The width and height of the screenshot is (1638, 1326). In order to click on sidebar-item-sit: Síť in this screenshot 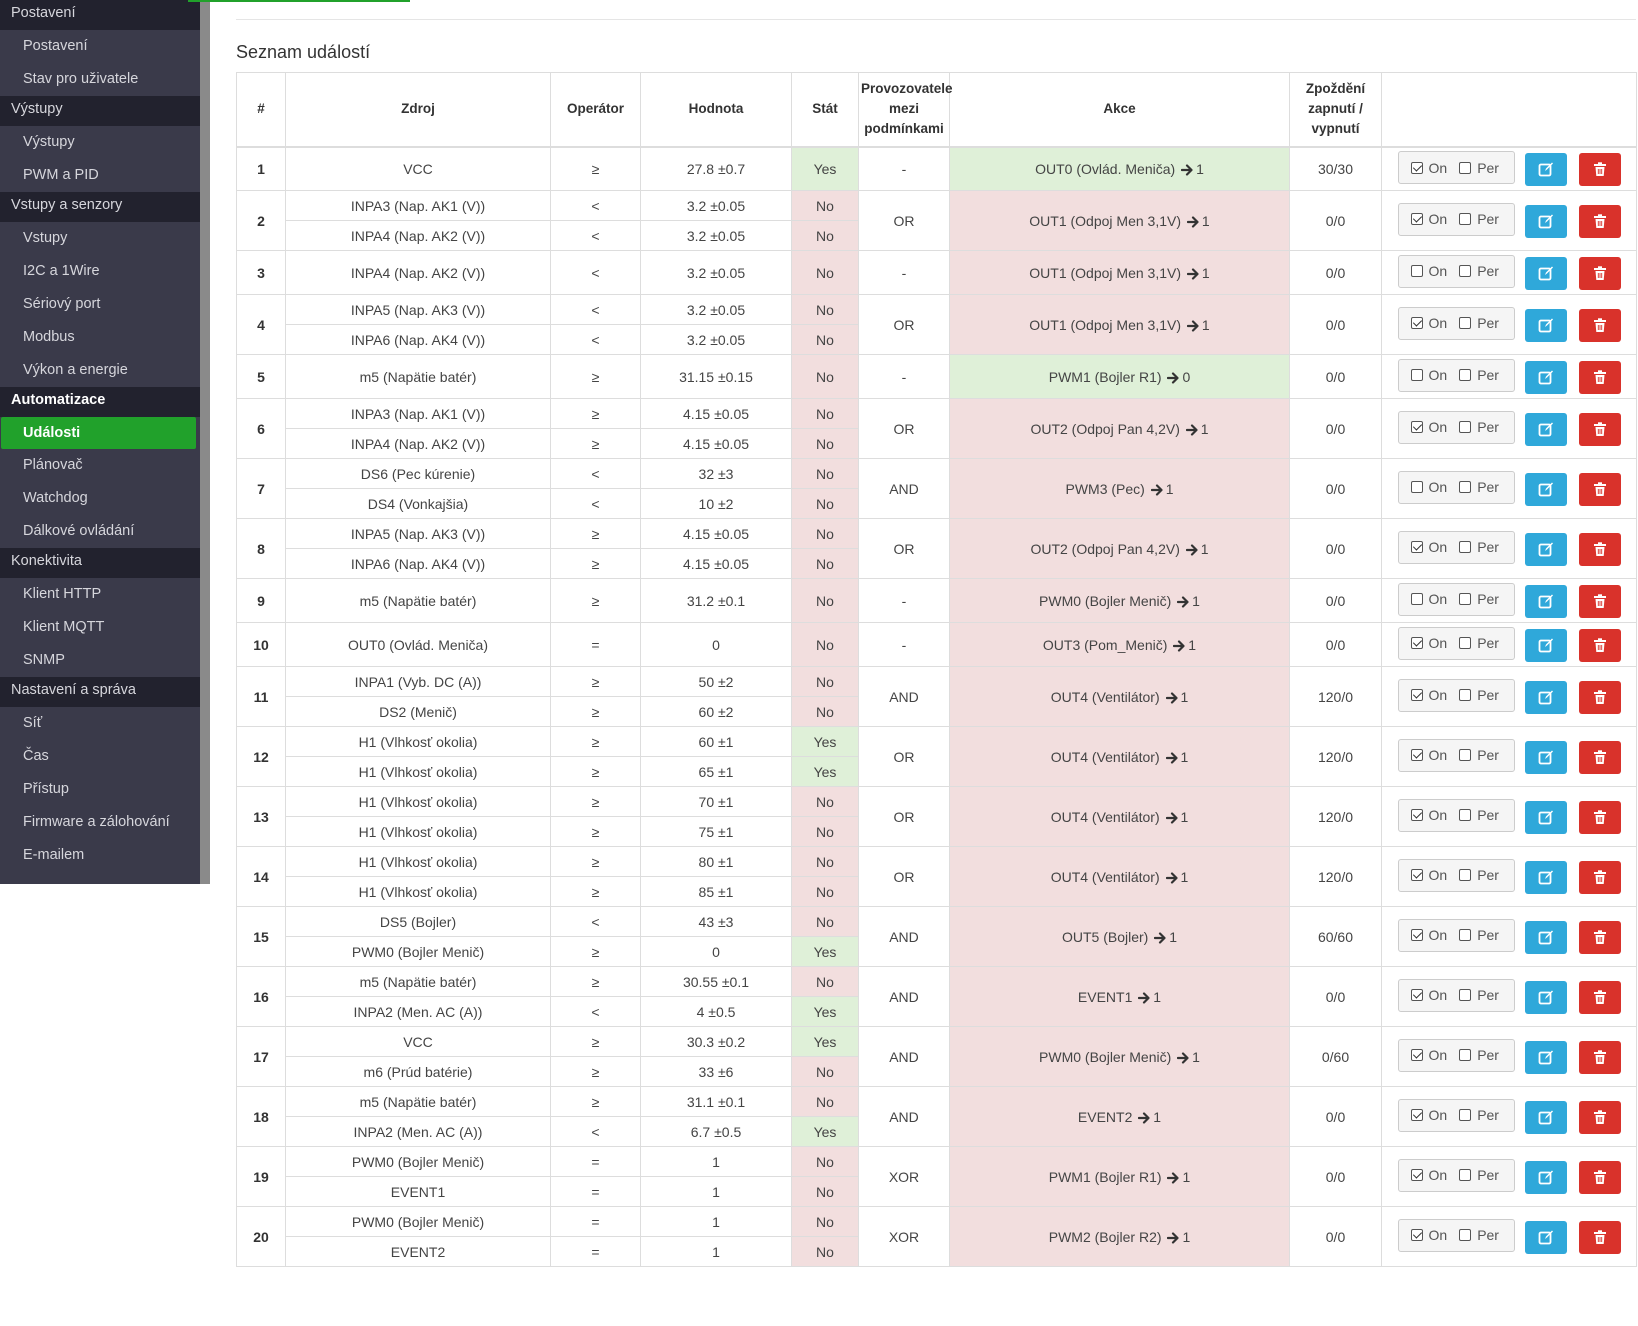, I will do `click(33, 723)`.